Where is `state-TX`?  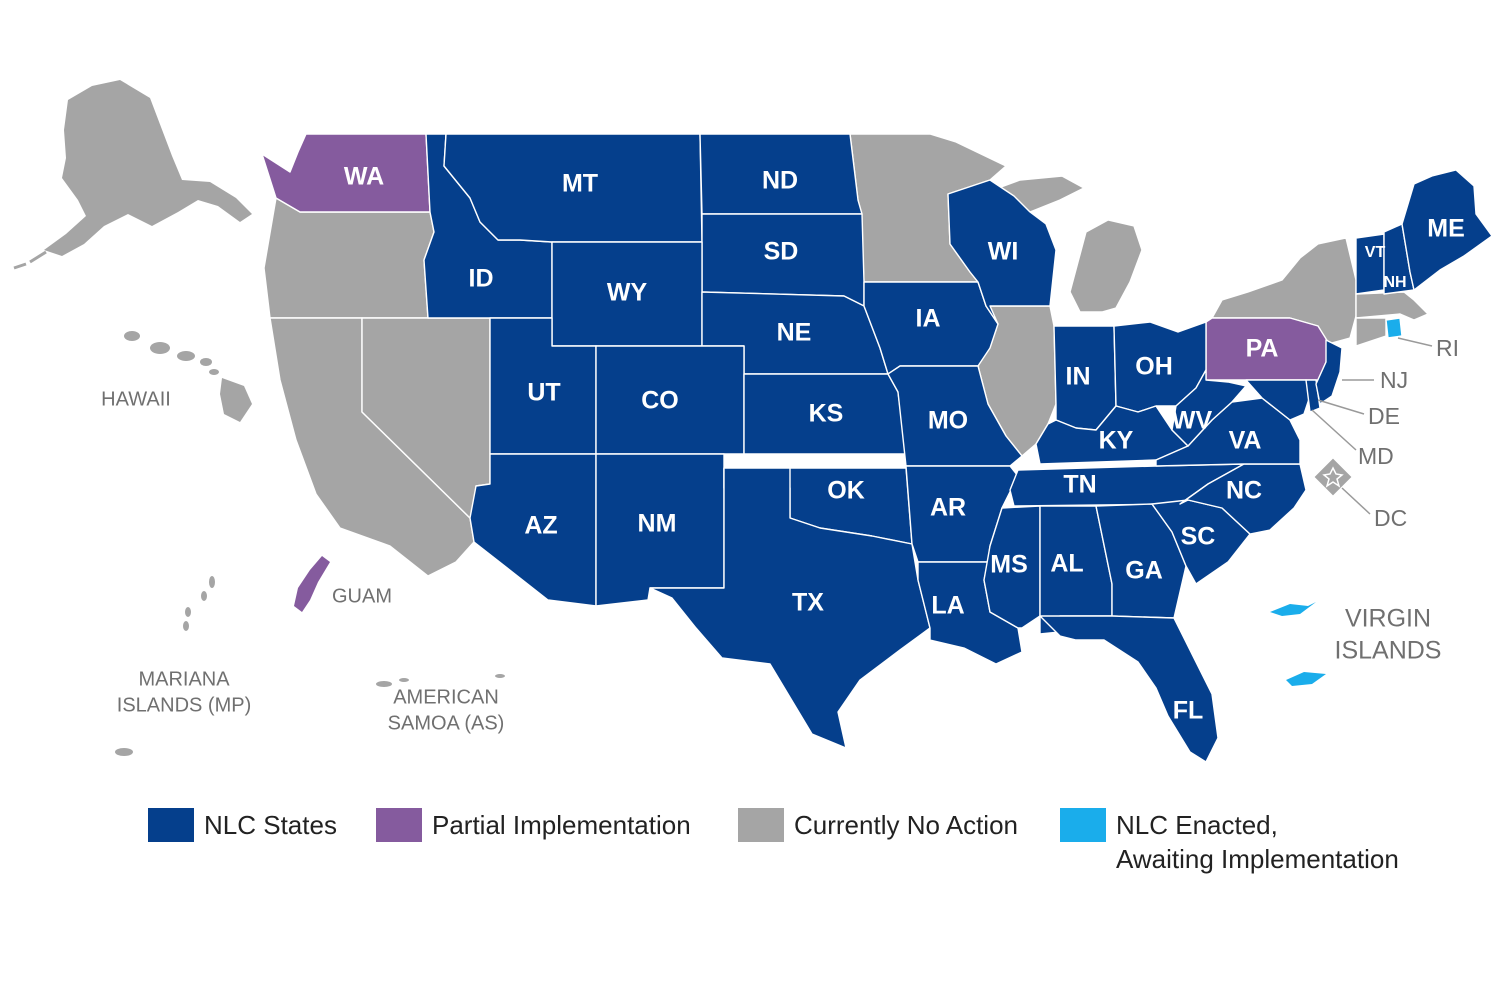
state-TX is located at coordinates (790, 608).